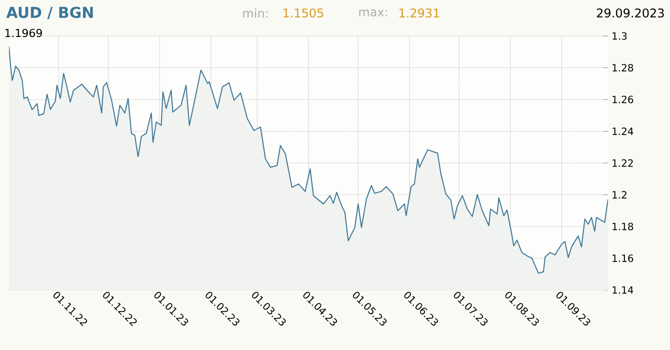 The image size is (670, 350). Describe the element at coordinates (622, 163) in the screenshot. I see `y-tick-label: 1.22` at that location.